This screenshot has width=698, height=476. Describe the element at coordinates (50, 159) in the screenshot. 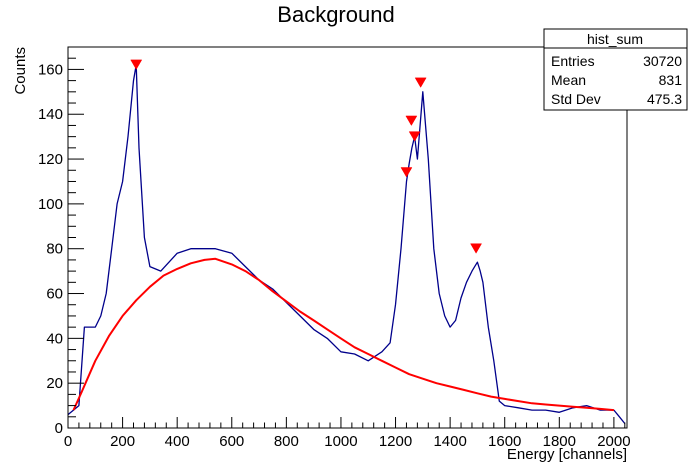

I see `y-tick-label: 120` at that location.